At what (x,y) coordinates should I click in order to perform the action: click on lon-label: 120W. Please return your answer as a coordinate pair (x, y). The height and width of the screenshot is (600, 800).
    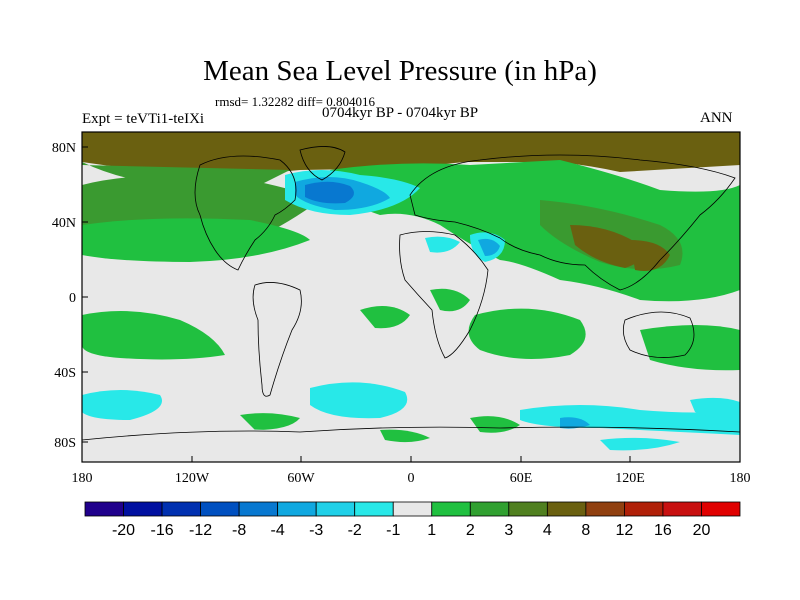
    Looking at the image, I should click on (192, 478).